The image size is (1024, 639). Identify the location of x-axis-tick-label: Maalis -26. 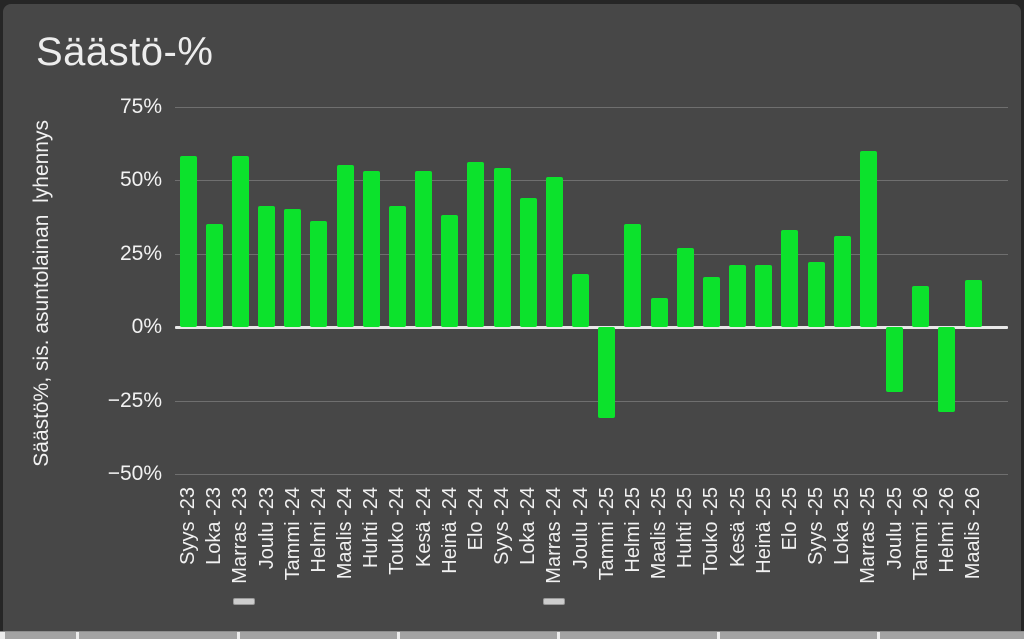
(973, 533).